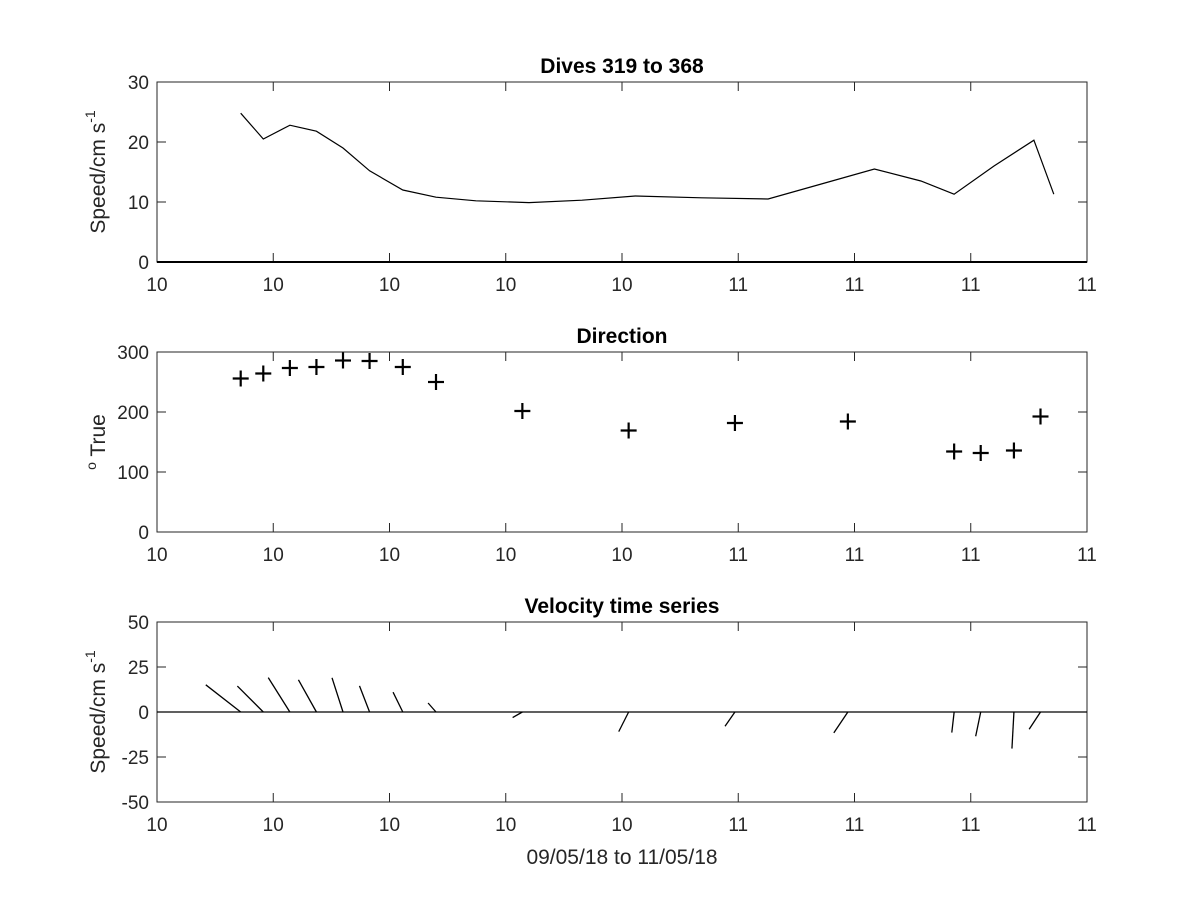 This screenshot has height=900, width=1200. What do you see at coordinates (143, 263) in the screenshot?
I see `speed-ytick-label: 0` at bounding box center [143, 263].